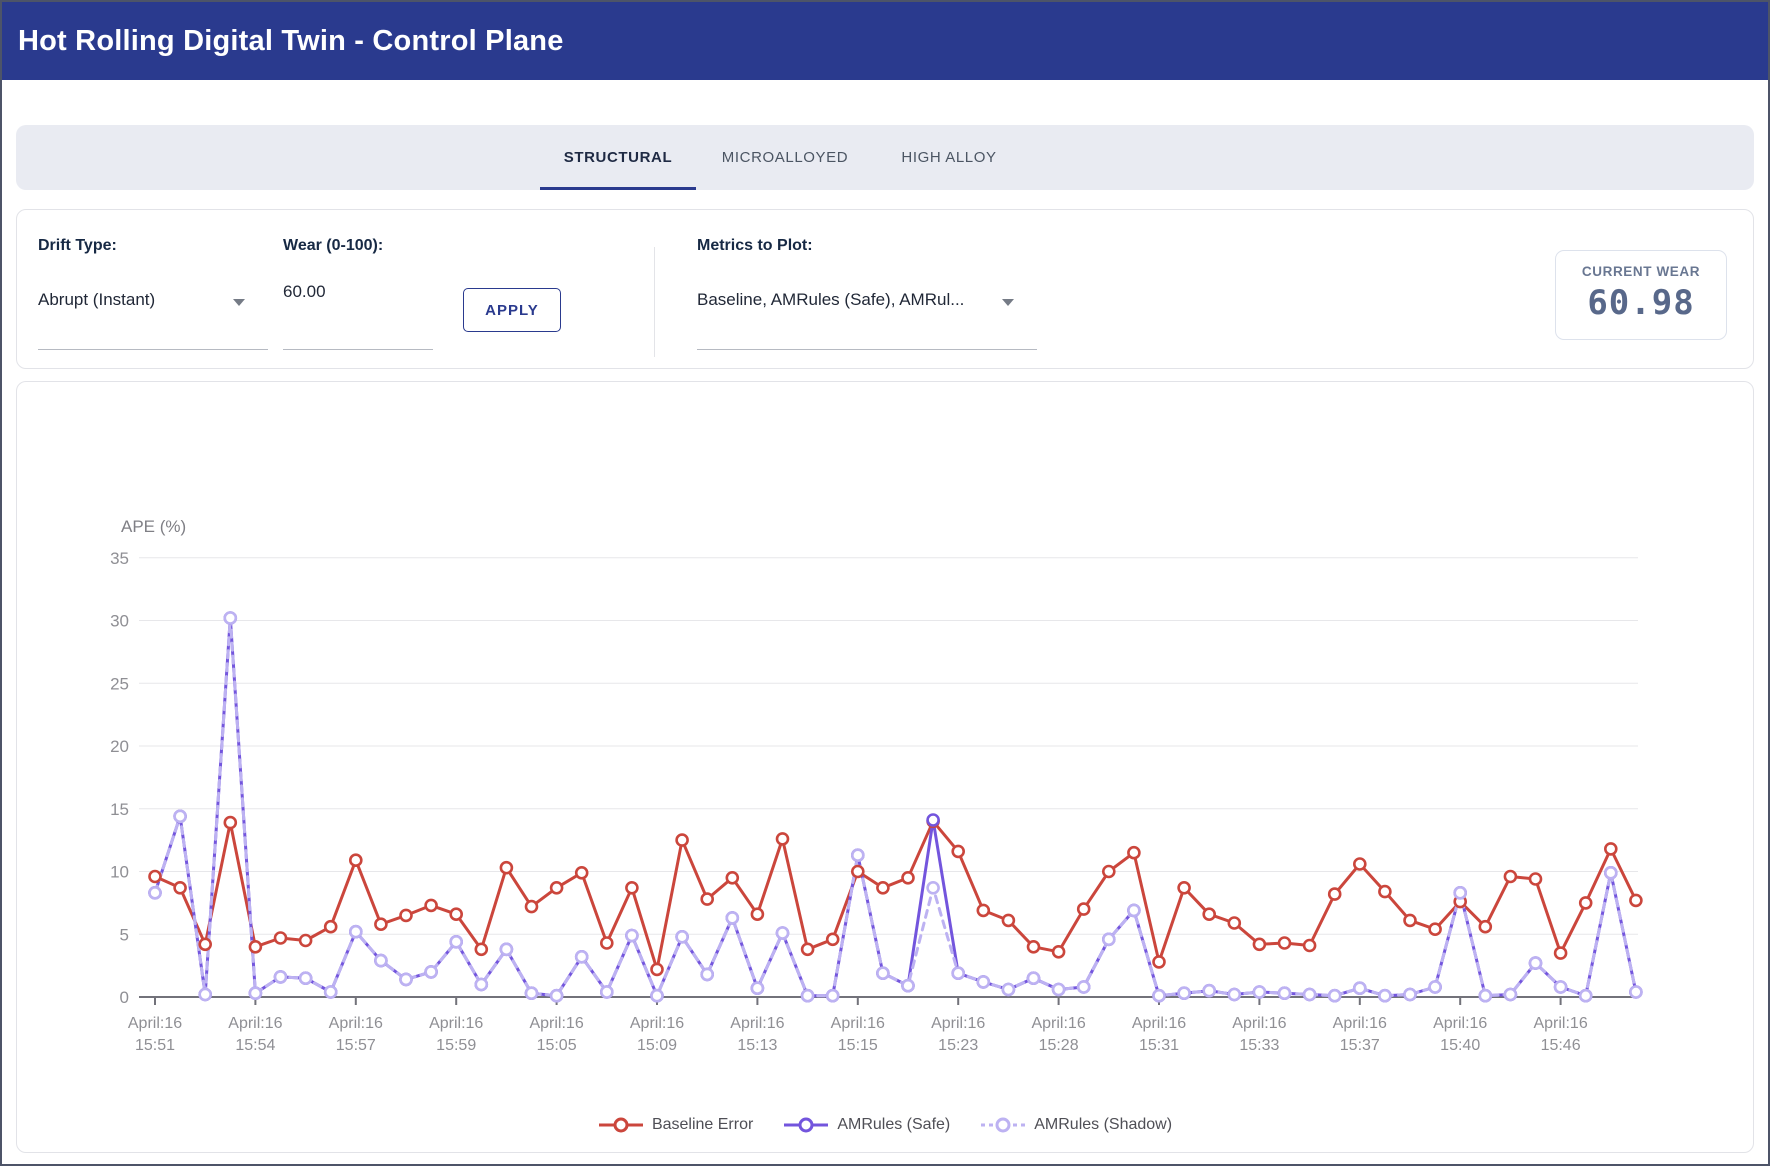 The height and width of the screenshot is (1166, 1770). I want to click on tab-structural: STRUCTURAL, so click(618, 157).